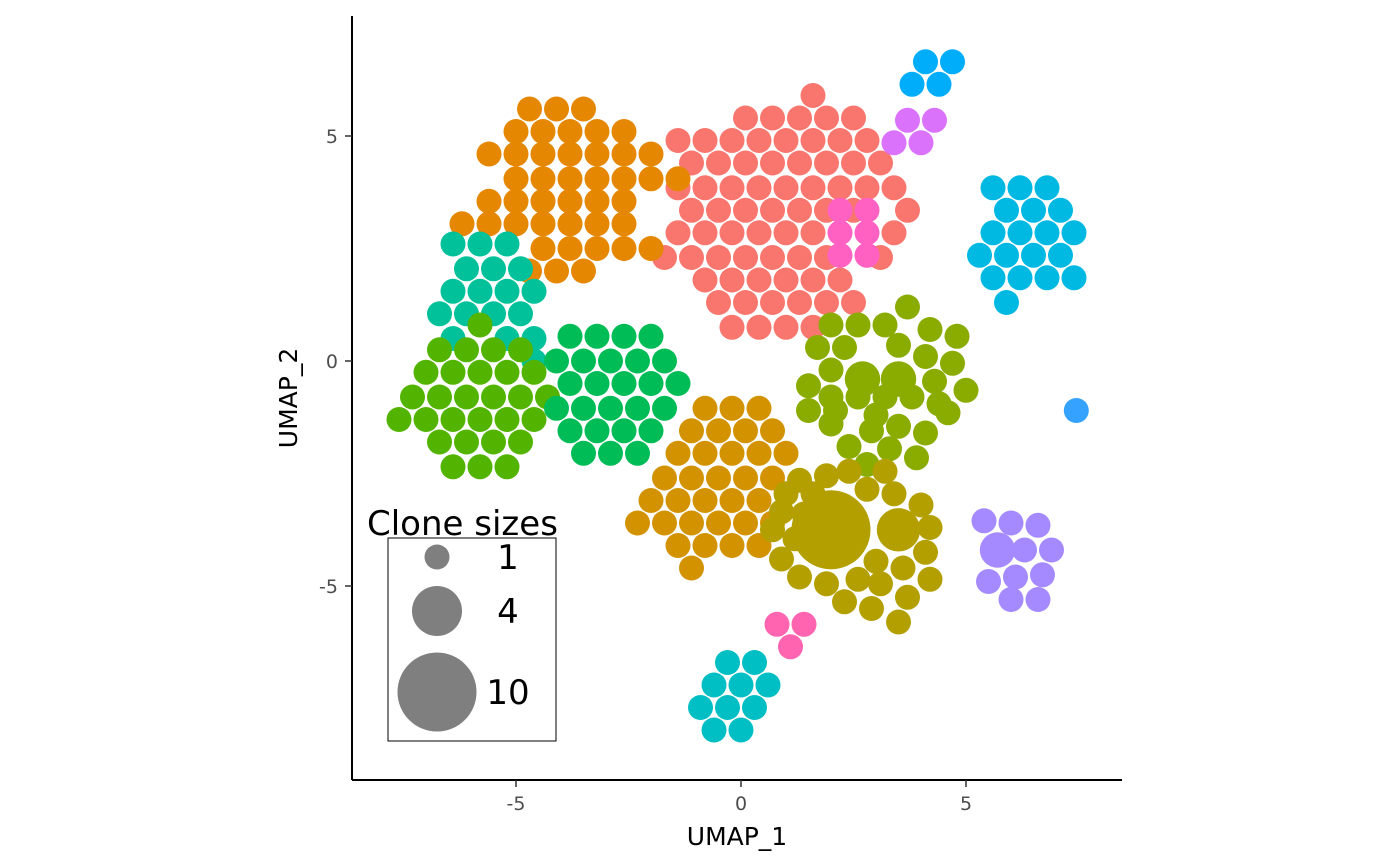 This screenshot has width=1400, height=866. What do you see at coordinates (966, 804) in the screenshot?
I see `x-tick-label: 5` at bounding box center [966, 804].